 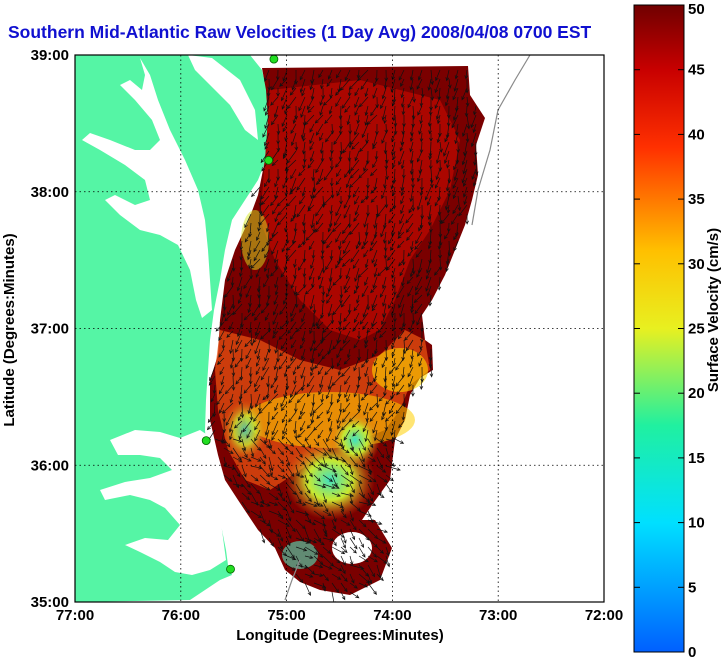 What do you see at coordinates (692, 587) in the screenshot?
I see `colorbar-tick-label: 5` at bounding box center [692, 587].